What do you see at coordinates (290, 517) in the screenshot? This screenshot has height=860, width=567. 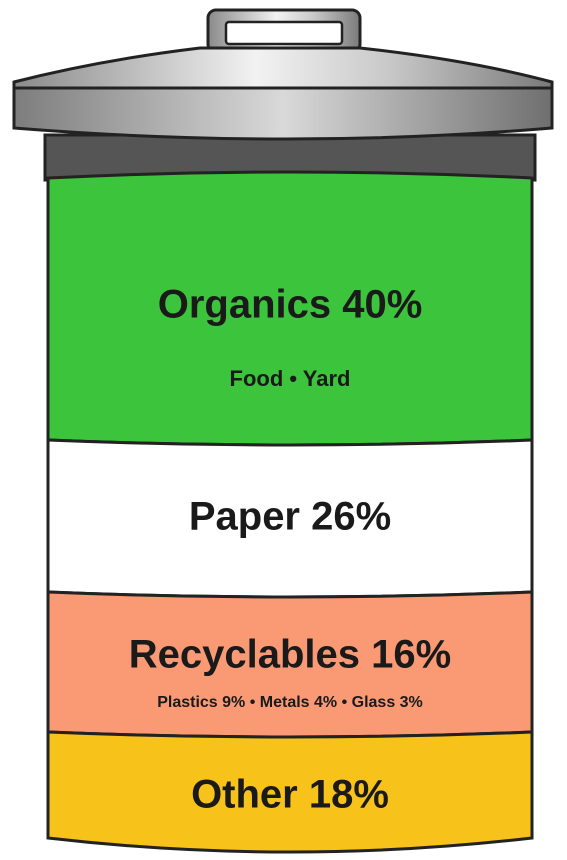 I see `segment-label: Paper 26%` at bounding box center [290, 517].